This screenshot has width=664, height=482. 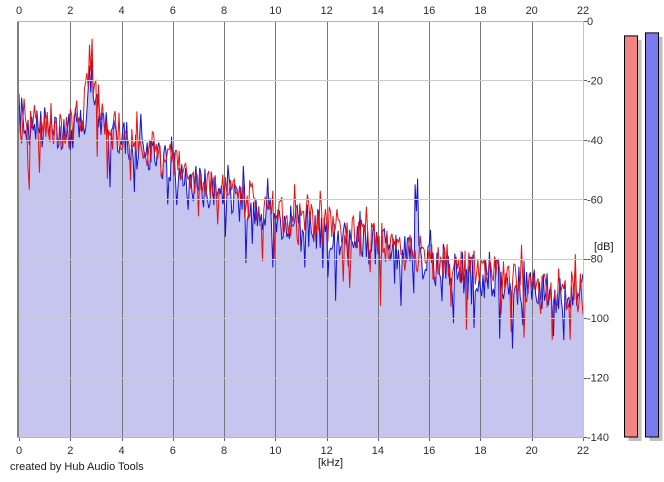 What do you see at coordinates (598, 438) in the screenshot?
I see `y-tick-label: -140` at bounding box center [598, 438].